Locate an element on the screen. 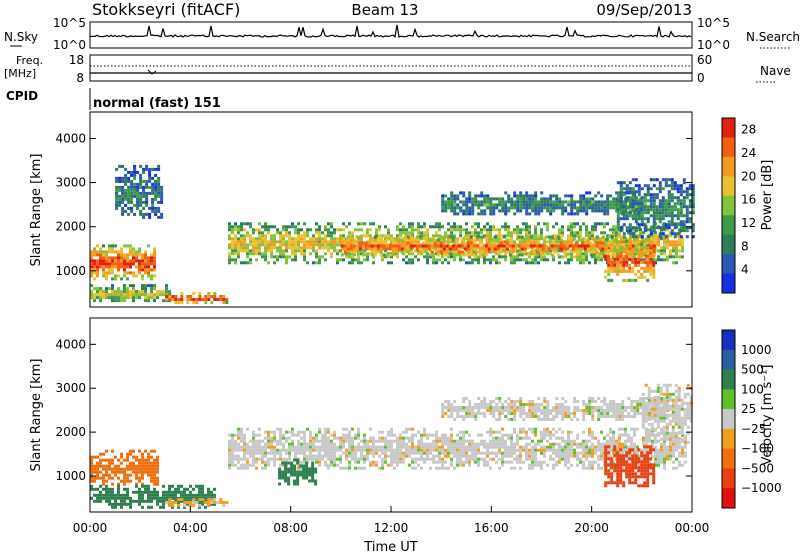 The image size is (800, 554). power-colorbar-tick: 4 is located at coordinates (745, 270).